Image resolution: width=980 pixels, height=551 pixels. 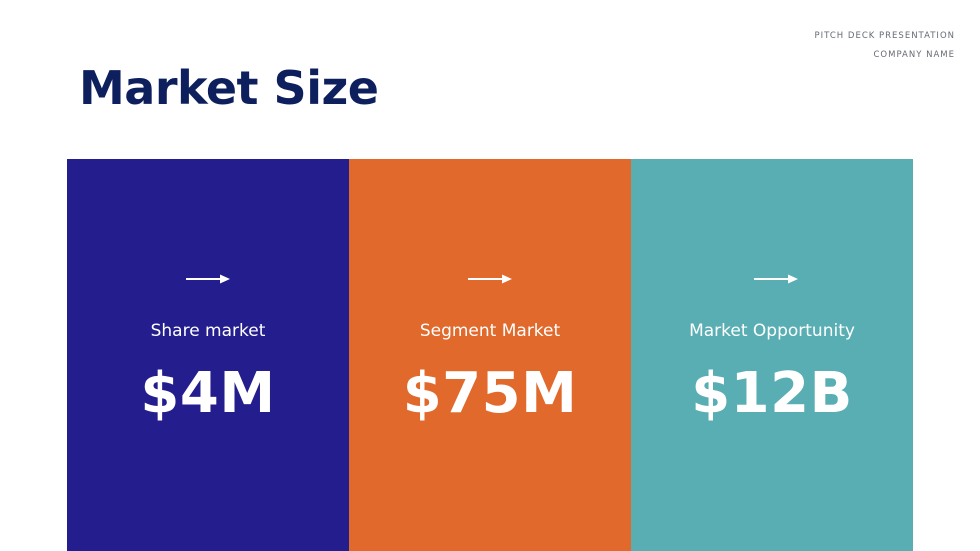 What do you see at coordinates (772, 393) in the screenshot?
I see `card-value: $12B` at bounding box center [772, 393].